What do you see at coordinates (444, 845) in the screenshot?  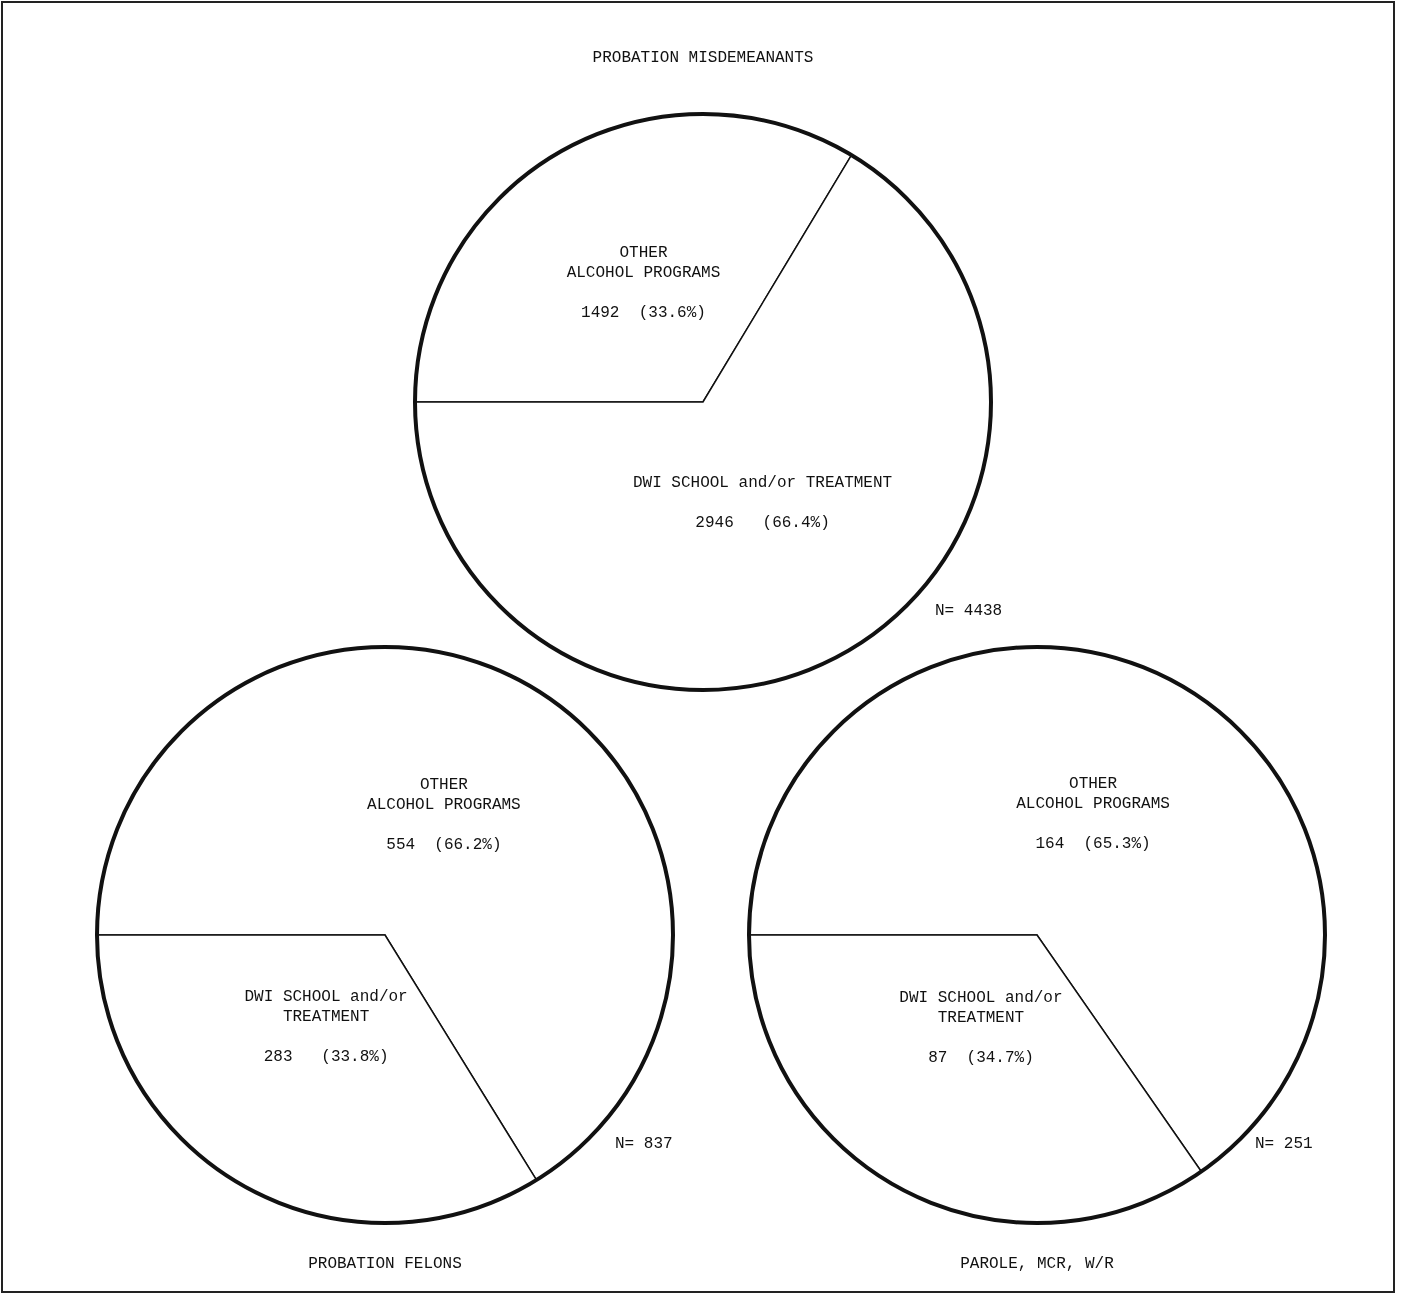 I see `data-label: 554 (66.2%)` at bounding box center [444, 845].